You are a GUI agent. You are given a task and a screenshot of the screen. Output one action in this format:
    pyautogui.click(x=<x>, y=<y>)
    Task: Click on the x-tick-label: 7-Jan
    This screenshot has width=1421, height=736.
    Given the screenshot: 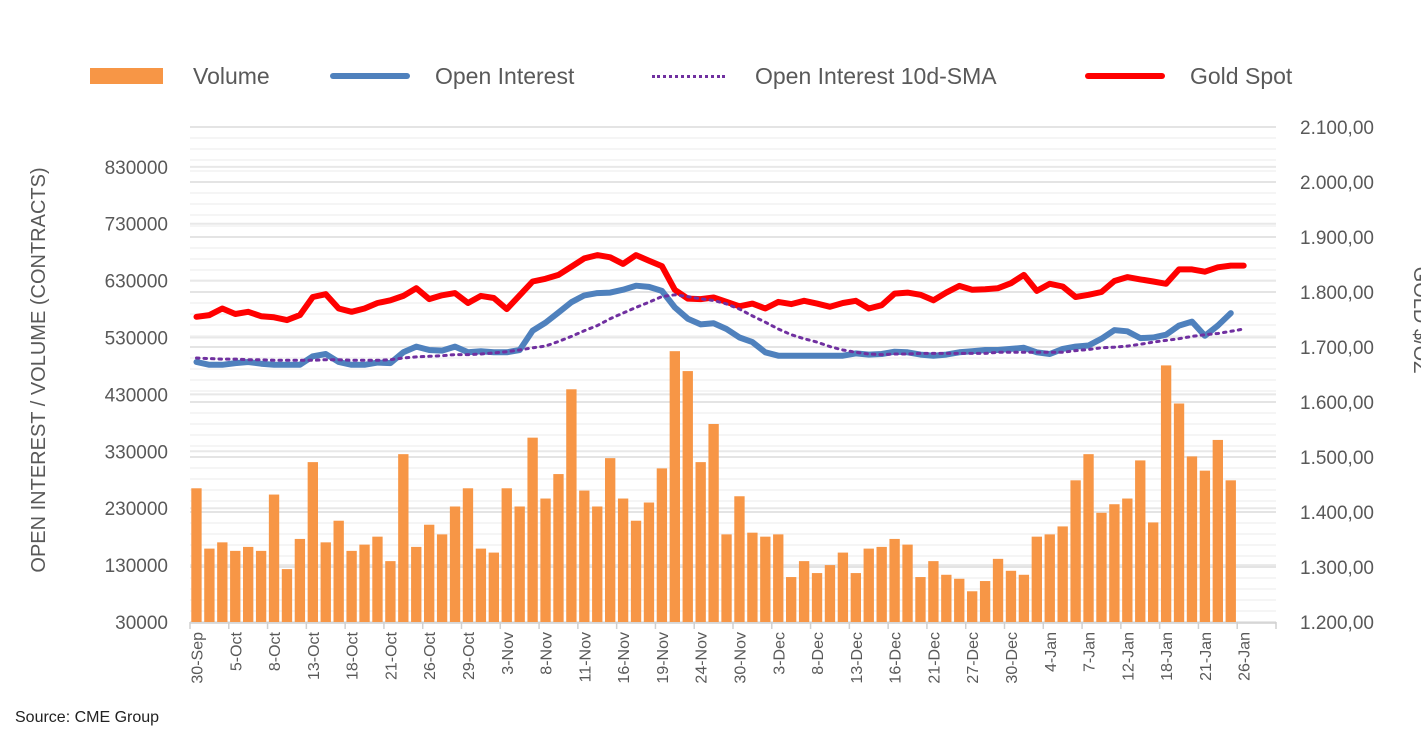 What is the action you would take?
    pyautogui.click(x=1090, y=652)
    